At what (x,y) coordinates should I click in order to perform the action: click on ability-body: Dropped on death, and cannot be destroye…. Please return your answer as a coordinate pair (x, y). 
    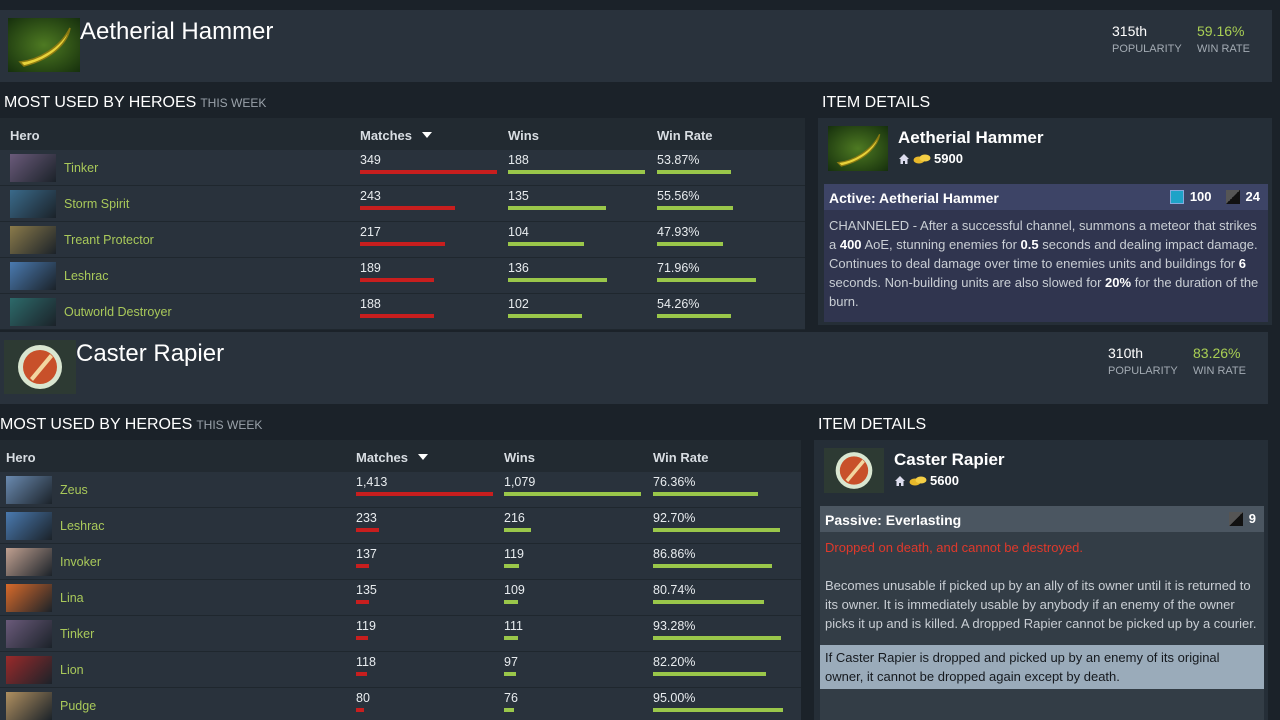
    Looking at the image, I should click on (1042, 613).